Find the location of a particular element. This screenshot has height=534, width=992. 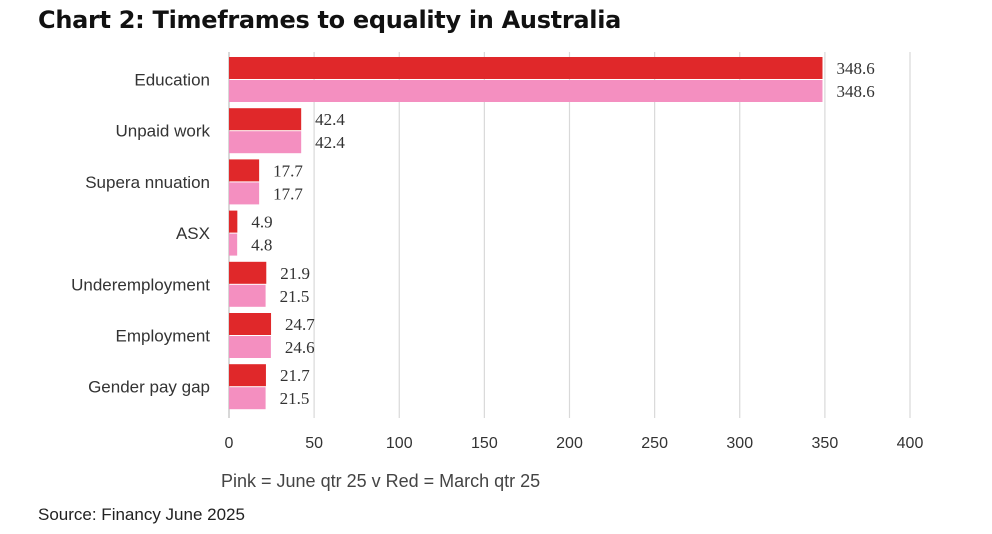

bar-june-unpaid-work is located at coordinates (265, 142).